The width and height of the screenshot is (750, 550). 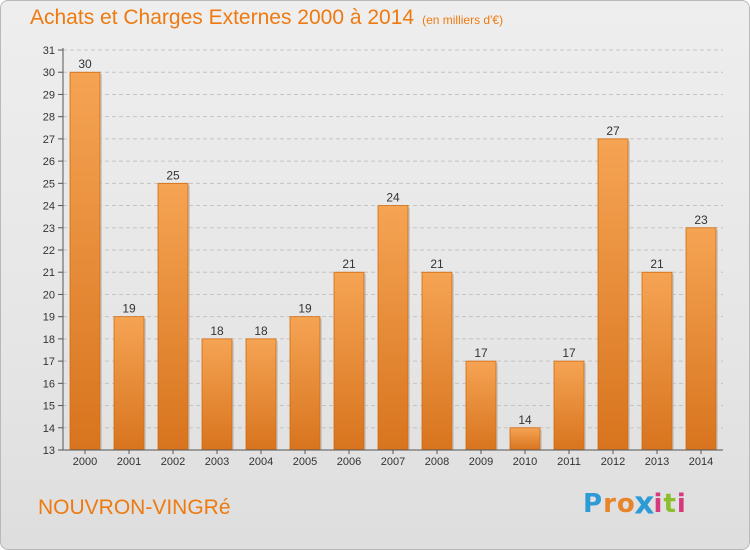 What do you see at coordinates (463, 20) in the screenshot?
I see `chart-subtitle: (en milliers d'€)` at bounding box center [463, 20].